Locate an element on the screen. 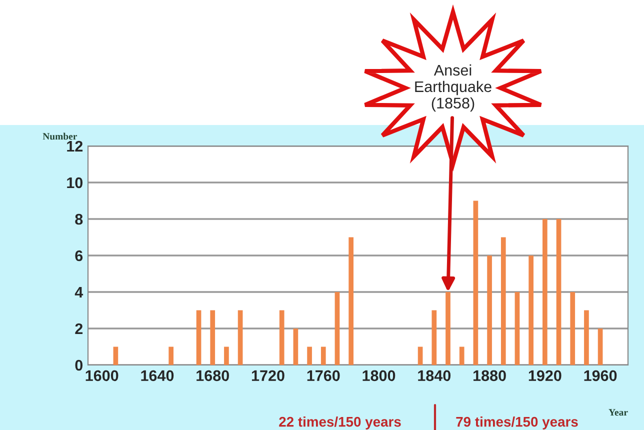 The height and width of the screenshot is (430, 644). text: 79 times/150 years is located at coordinates (517, 423).